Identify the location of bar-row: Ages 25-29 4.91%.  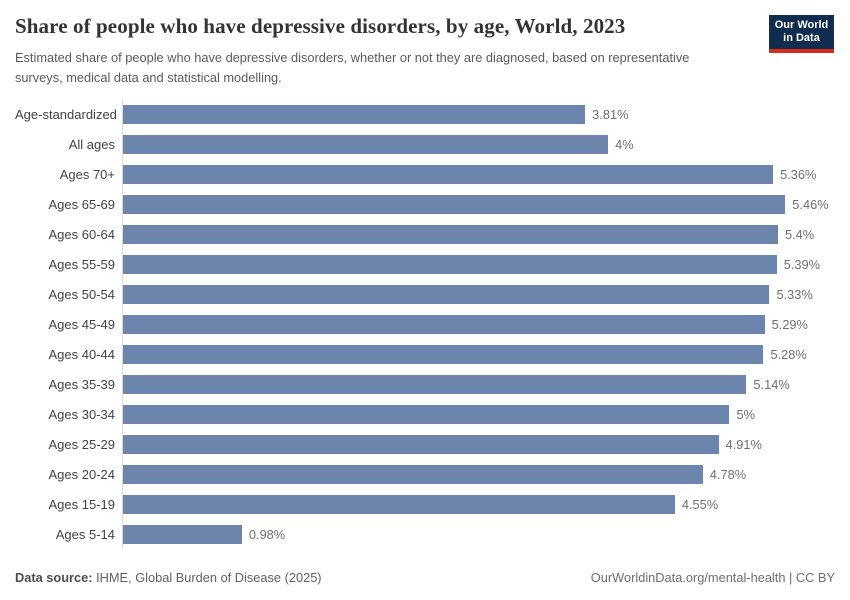
(425, 444).